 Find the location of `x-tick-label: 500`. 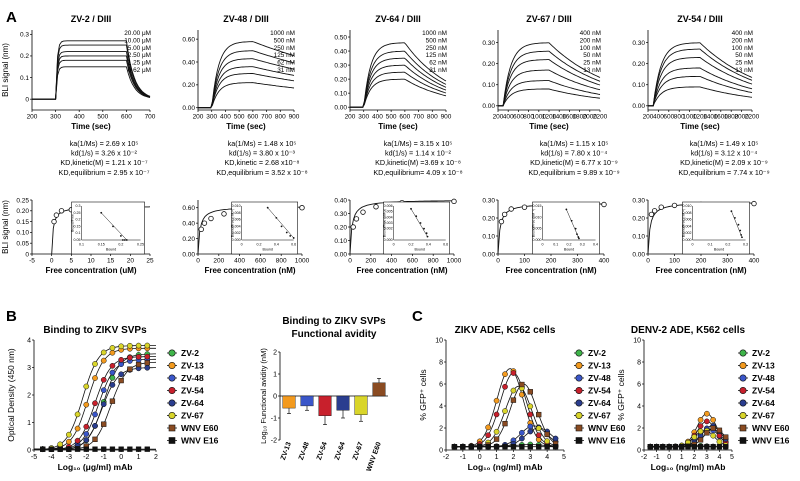

x-tick-label: 500 is located at coordinates (102, 117).